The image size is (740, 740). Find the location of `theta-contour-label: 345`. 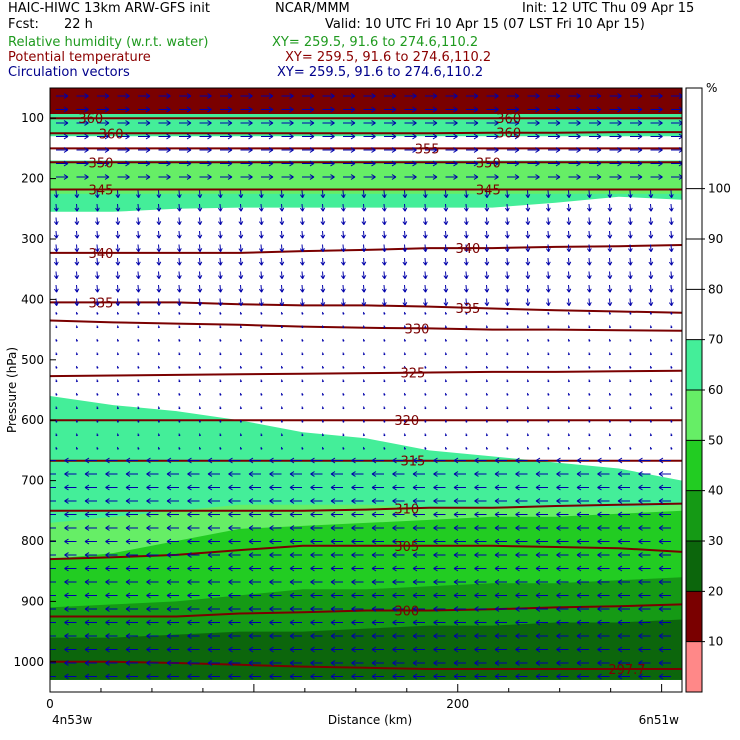

theta-contour-label: 345 is located at coordinates (488, 190).